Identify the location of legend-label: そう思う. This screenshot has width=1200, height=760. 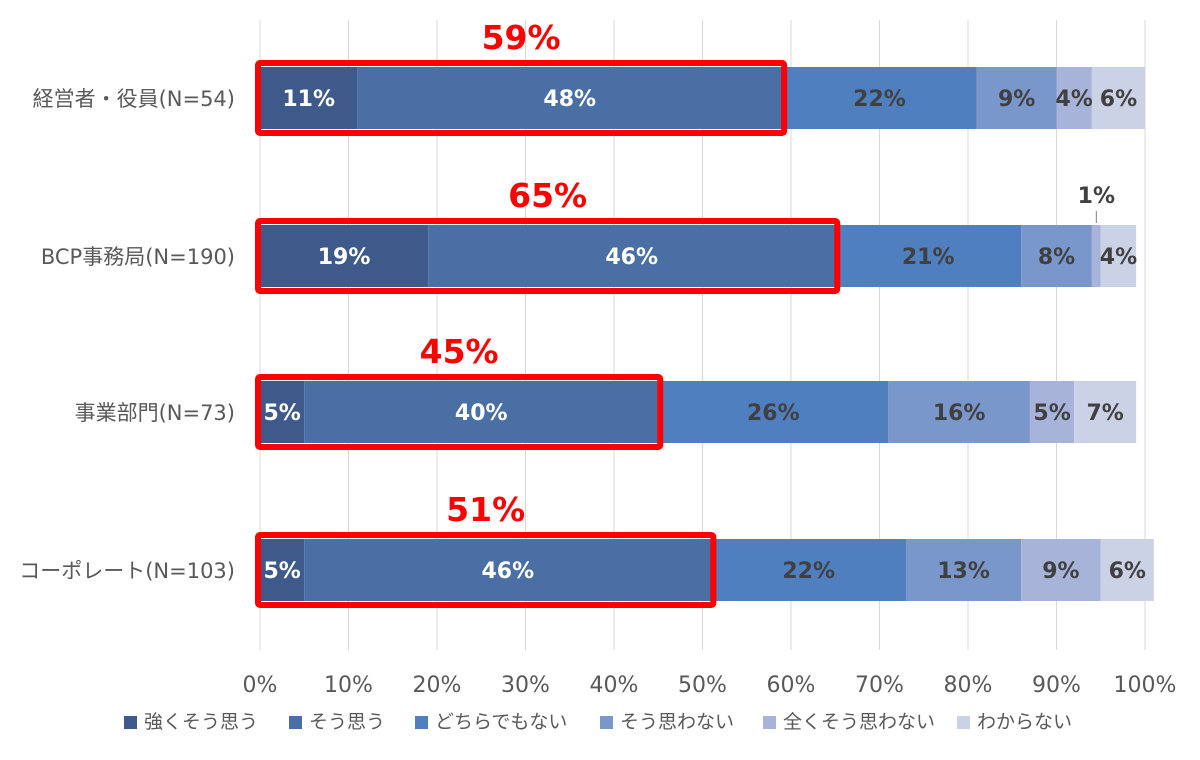
(347, 722).